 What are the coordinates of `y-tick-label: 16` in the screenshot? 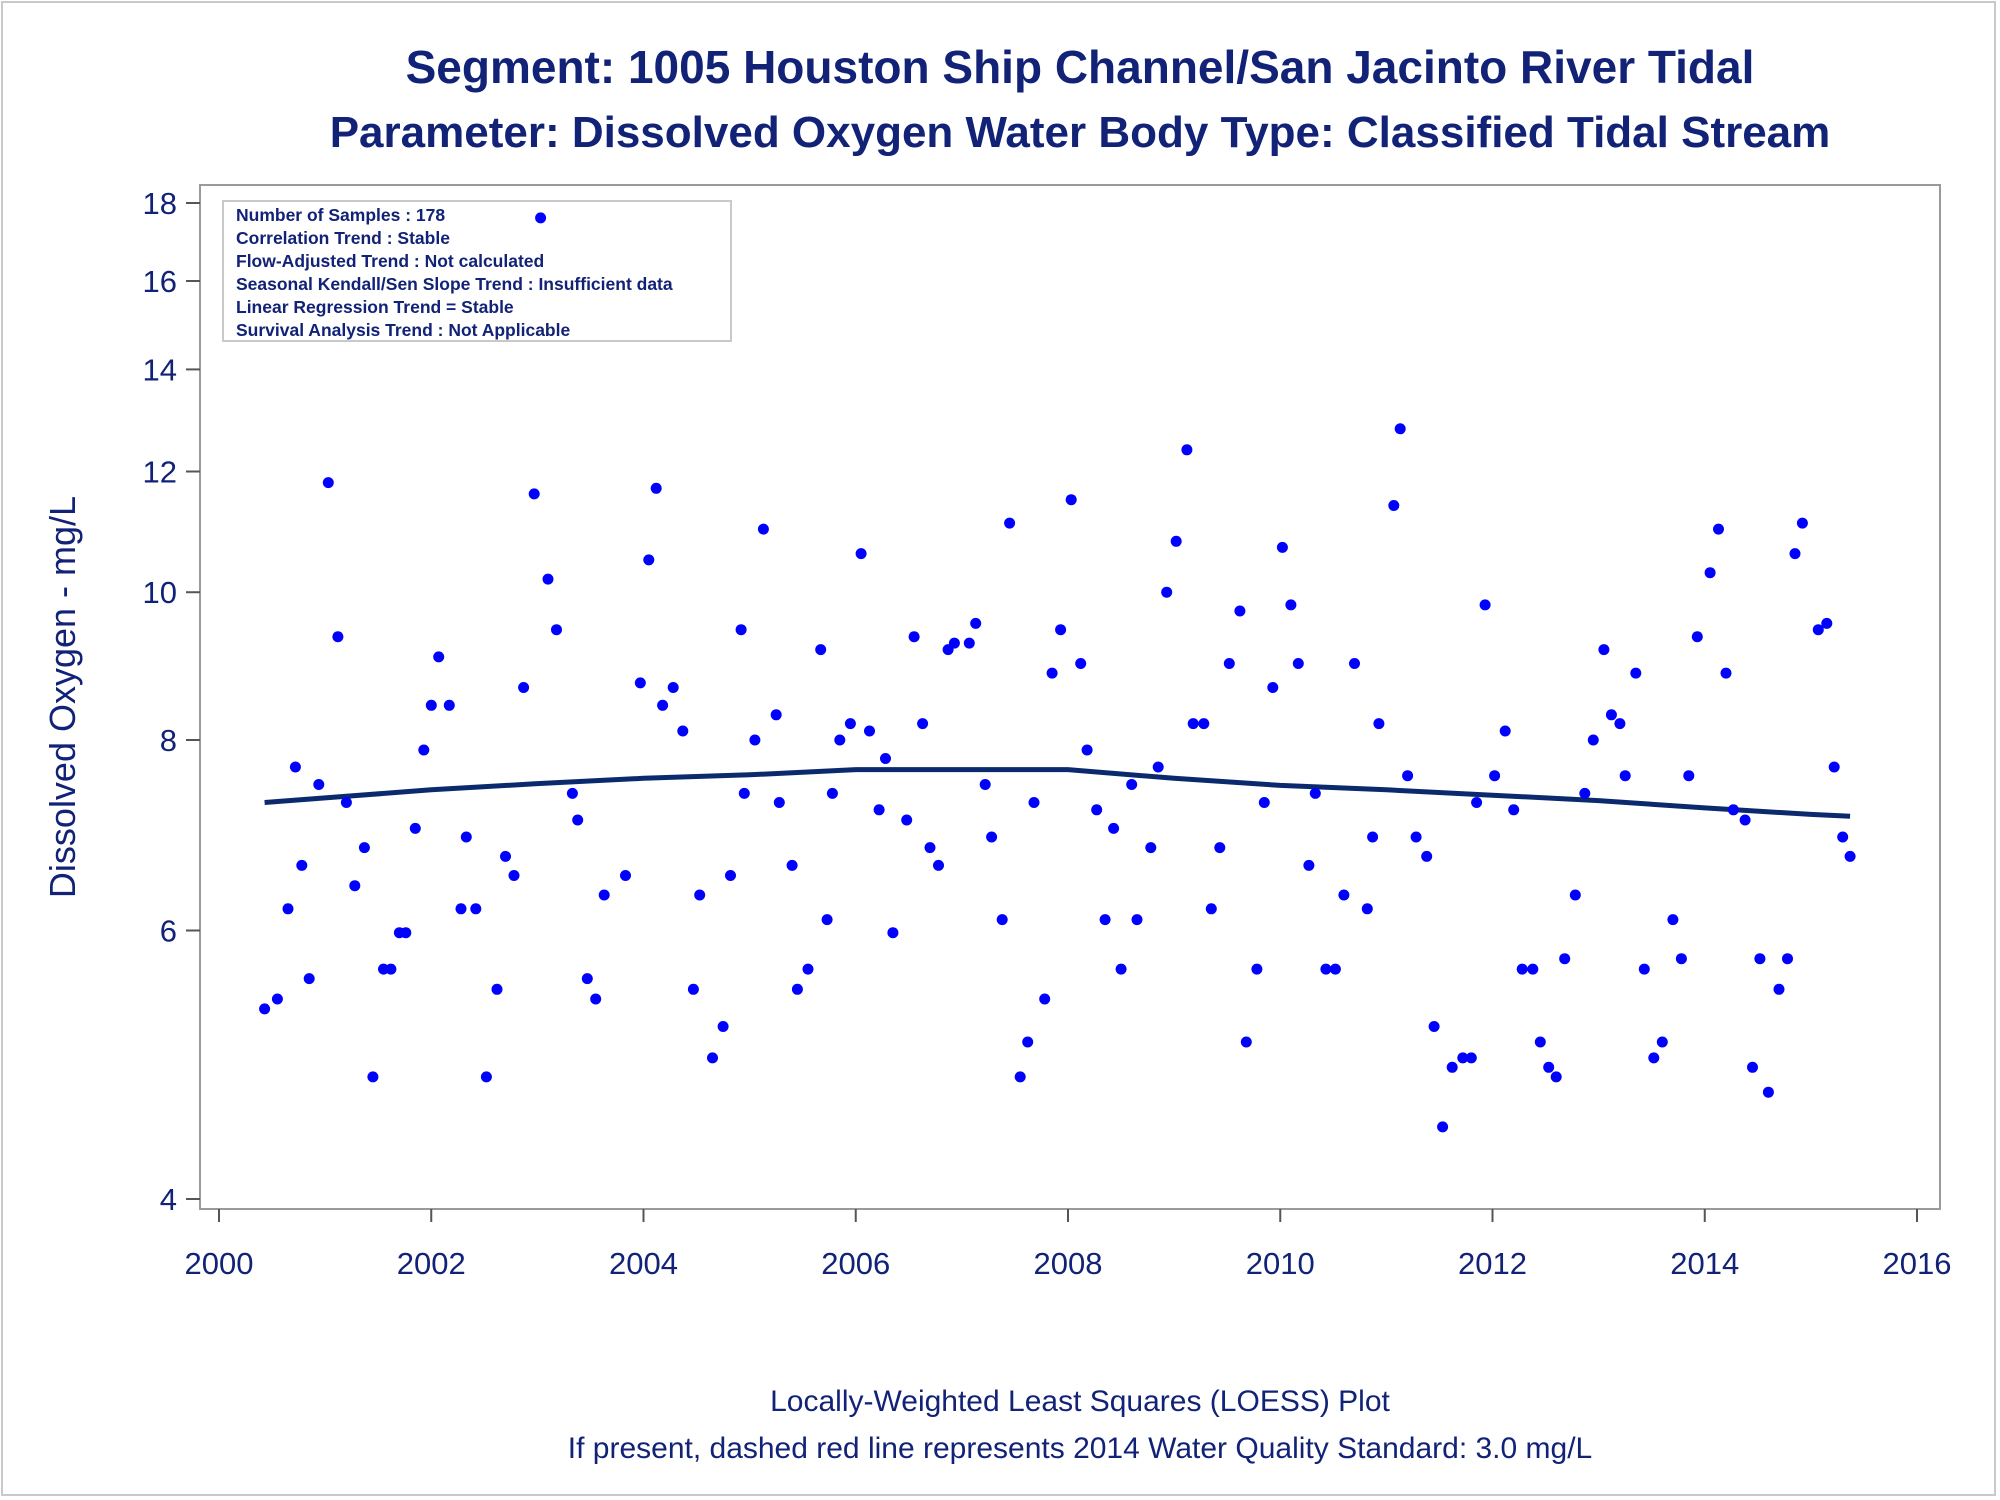 It's located at (160, 281).